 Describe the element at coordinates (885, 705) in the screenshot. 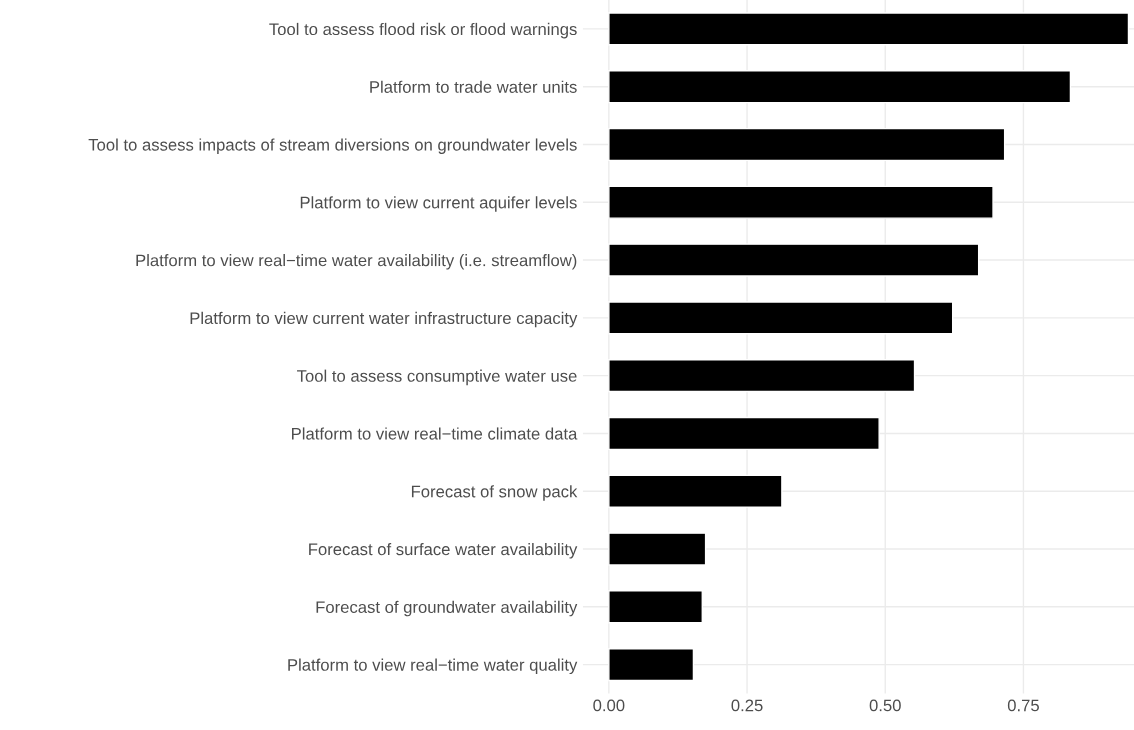

I see `x-tick-label: 0.50` at that location.